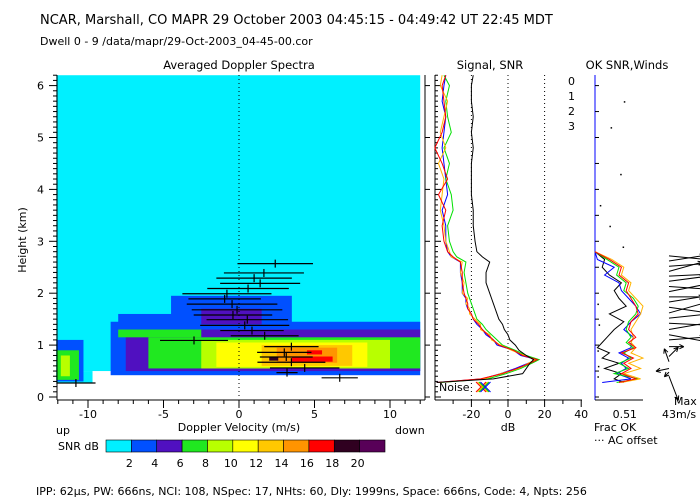  I want to click on x-tick-label: 1, so click(633, 414).